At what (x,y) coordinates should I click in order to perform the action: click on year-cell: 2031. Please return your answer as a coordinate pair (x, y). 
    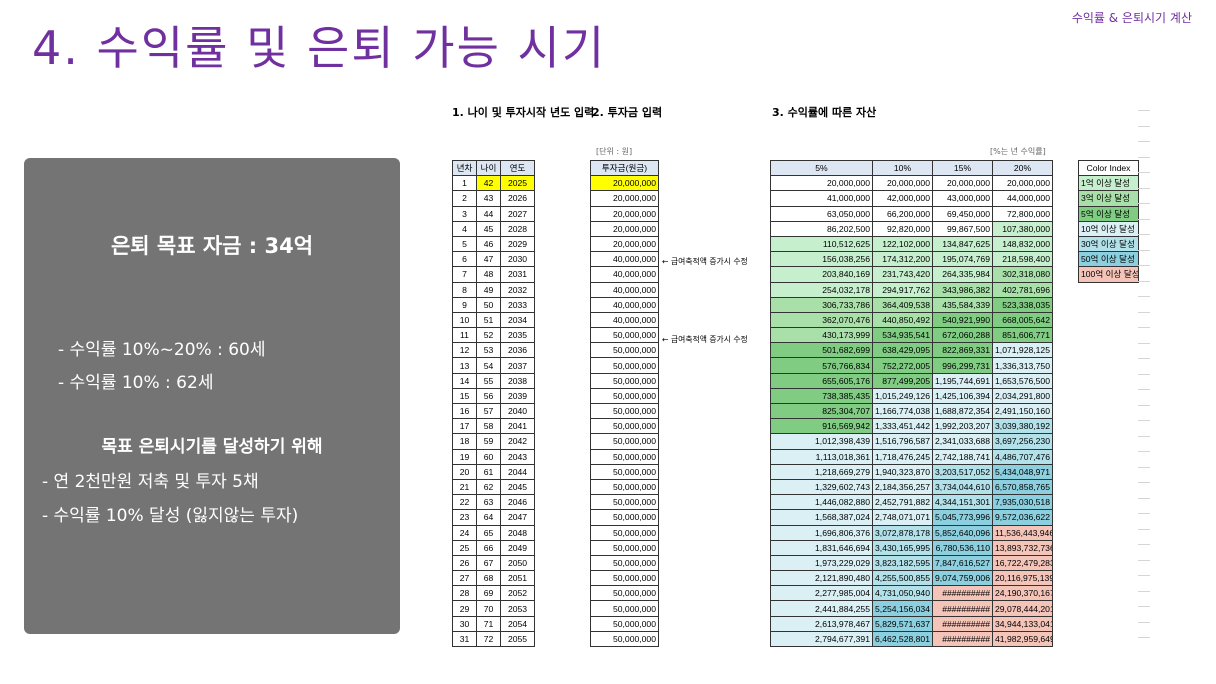
    Looking at the image, I should click on (517, 274).